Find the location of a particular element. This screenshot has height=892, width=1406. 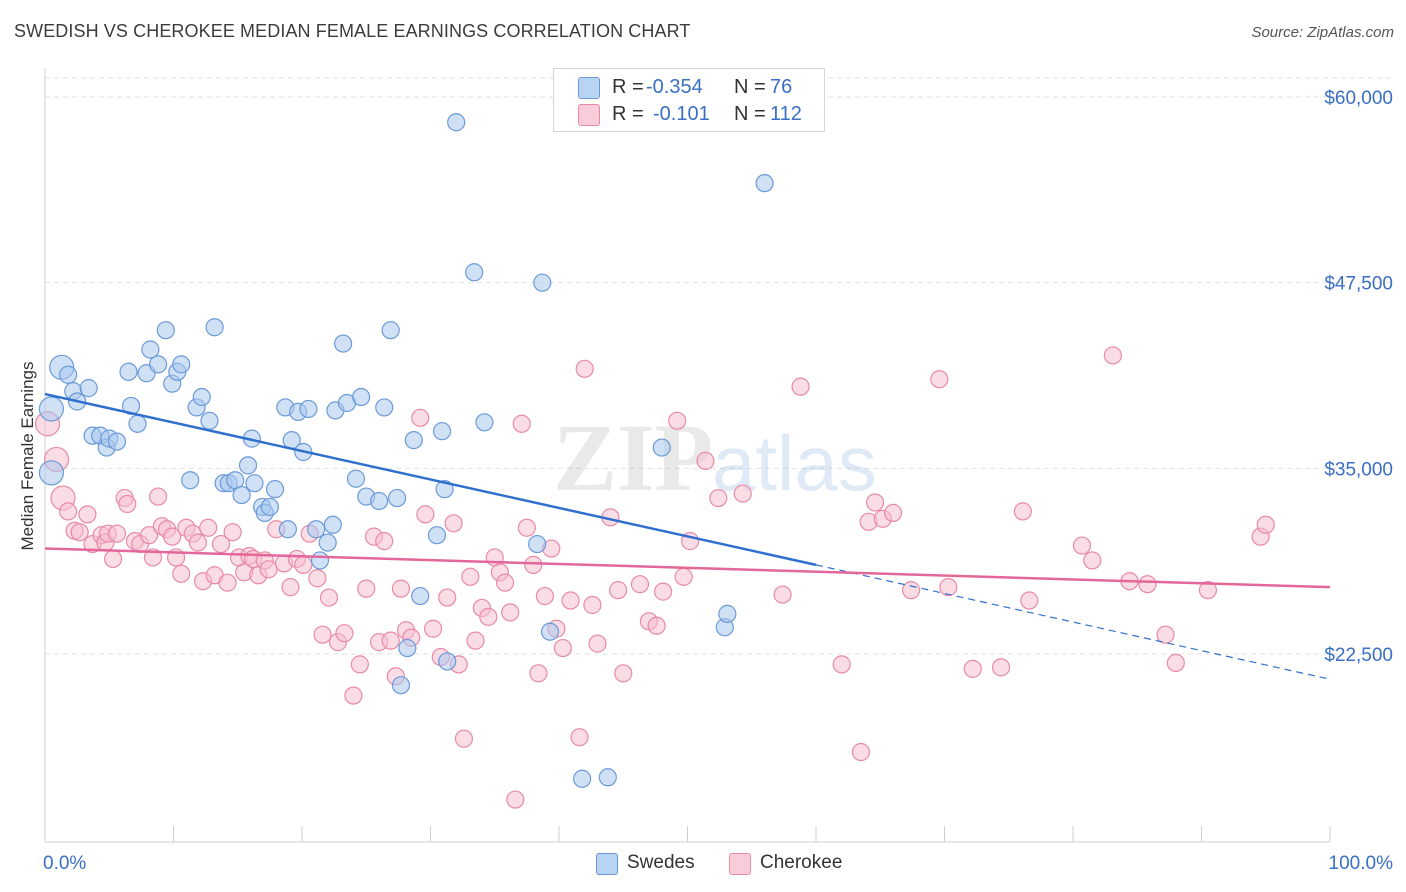

watermark-zip: ZIP is located at coordinates (633, 457).